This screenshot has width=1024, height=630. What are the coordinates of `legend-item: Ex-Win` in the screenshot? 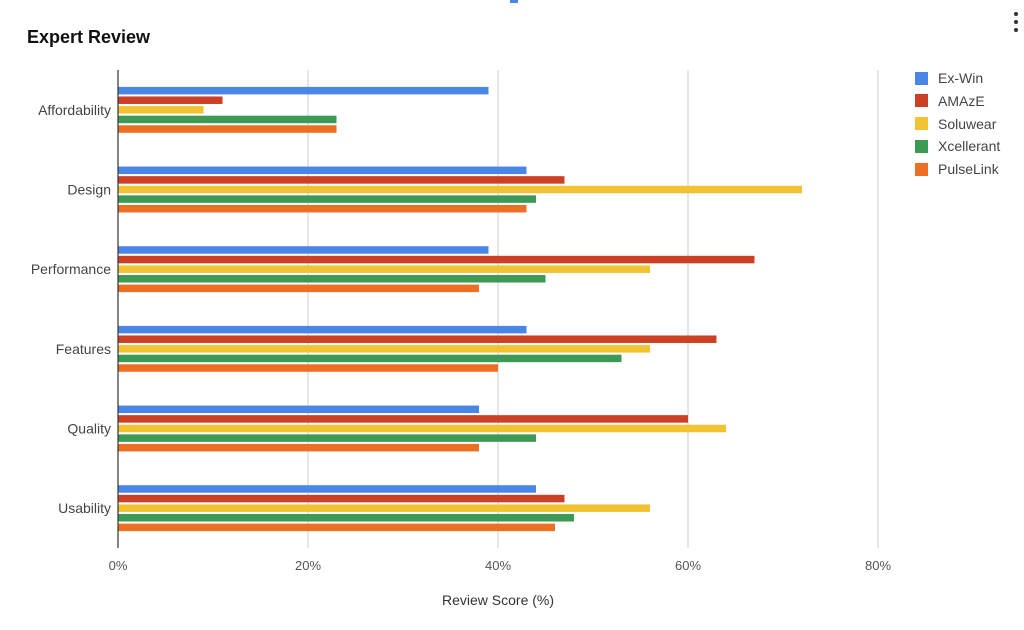 It's located at (957, 78).